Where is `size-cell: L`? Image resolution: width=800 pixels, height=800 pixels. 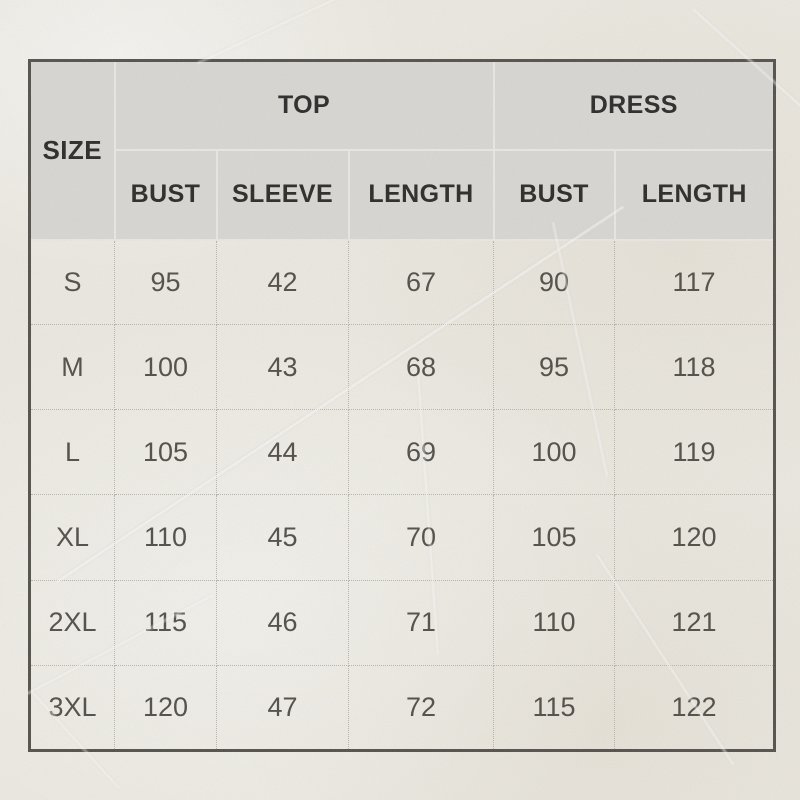 size-cell: L is located at coordinates (72, 452).